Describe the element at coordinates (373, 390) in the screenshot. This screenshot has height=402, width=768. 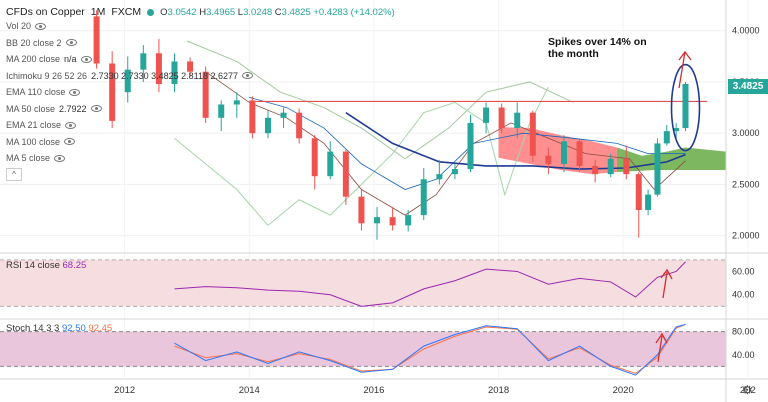
I see `time-tick-label: 2016` at that location.